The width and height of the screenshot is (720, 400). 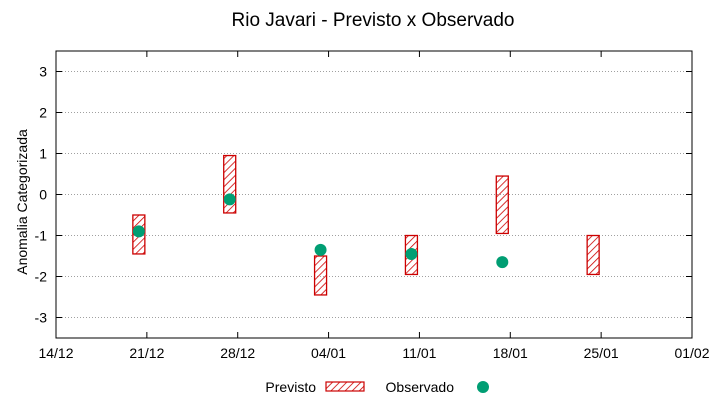 I want to click on legend-swatch-previsto, so click(x=345, y=386).